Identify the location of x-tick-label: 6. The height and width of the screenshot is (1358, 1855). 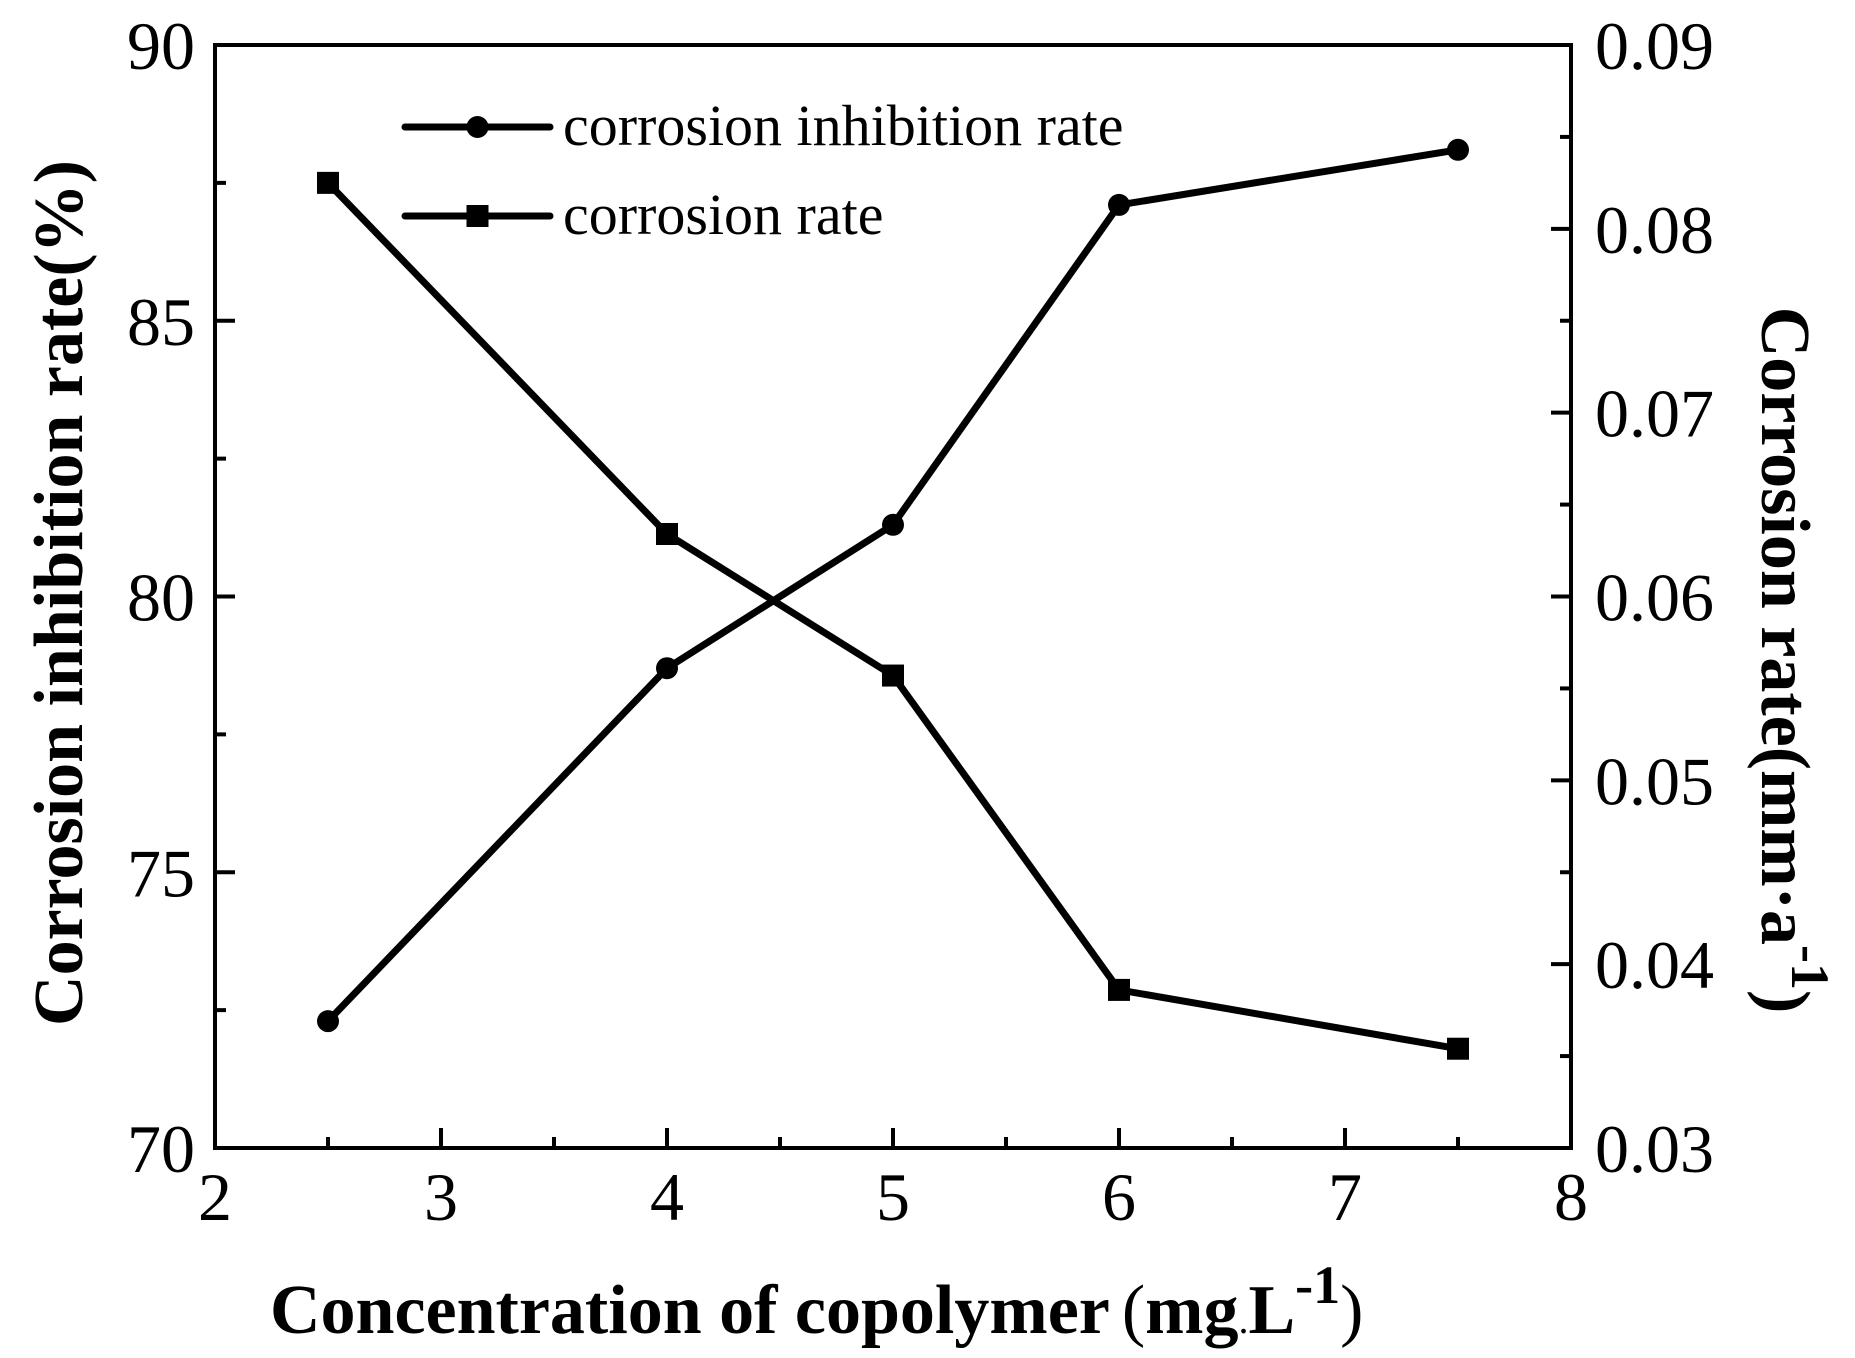
(1119, 1197).